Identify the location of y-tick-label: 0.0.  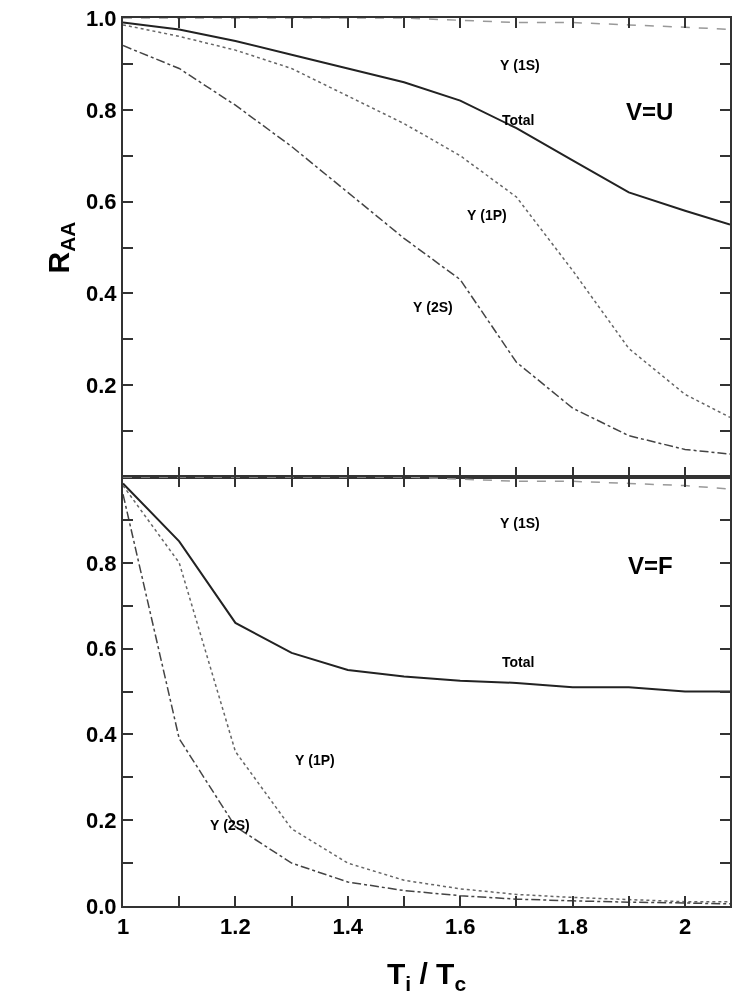
(101, 906).